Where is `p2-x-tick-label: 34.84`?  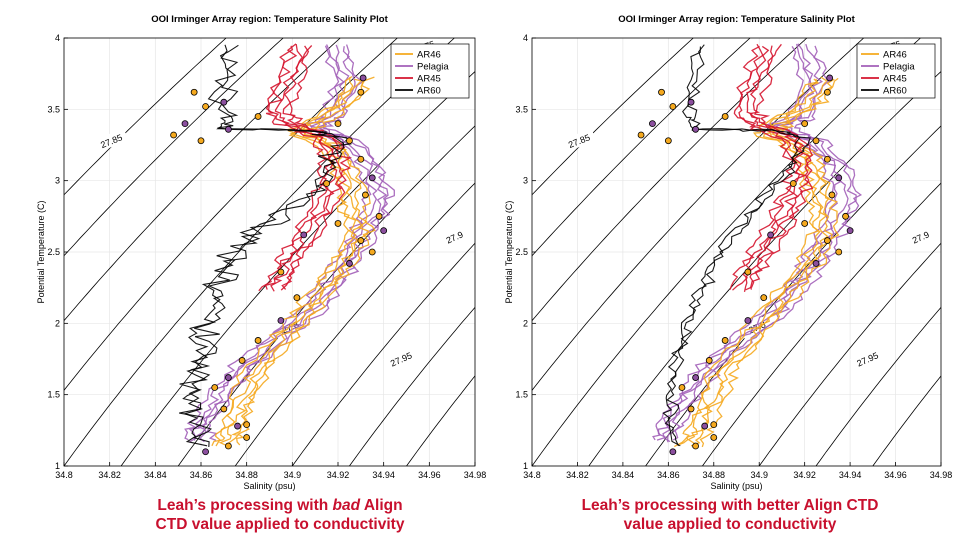 p2-x-tick-label: 34.84 is located at coordinates (623, 475).